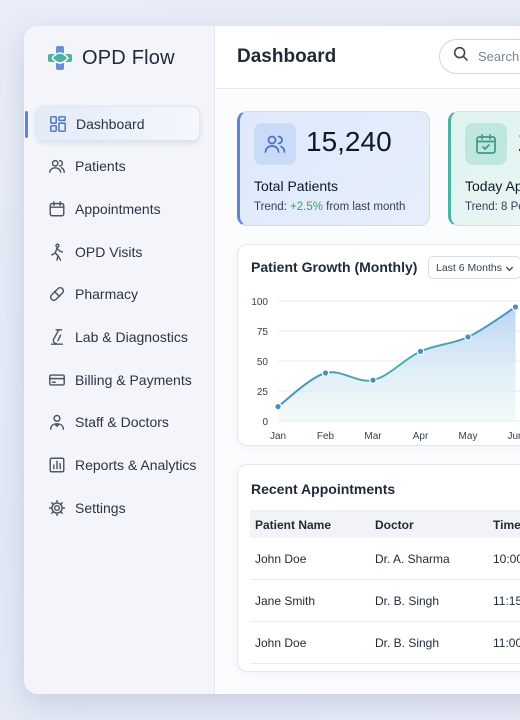 This screenshot has height=720, width=520. What do you see at coordinates (57, 422) in the screenshot?
I see `doctor-icon` at bounding box center [57, 422].